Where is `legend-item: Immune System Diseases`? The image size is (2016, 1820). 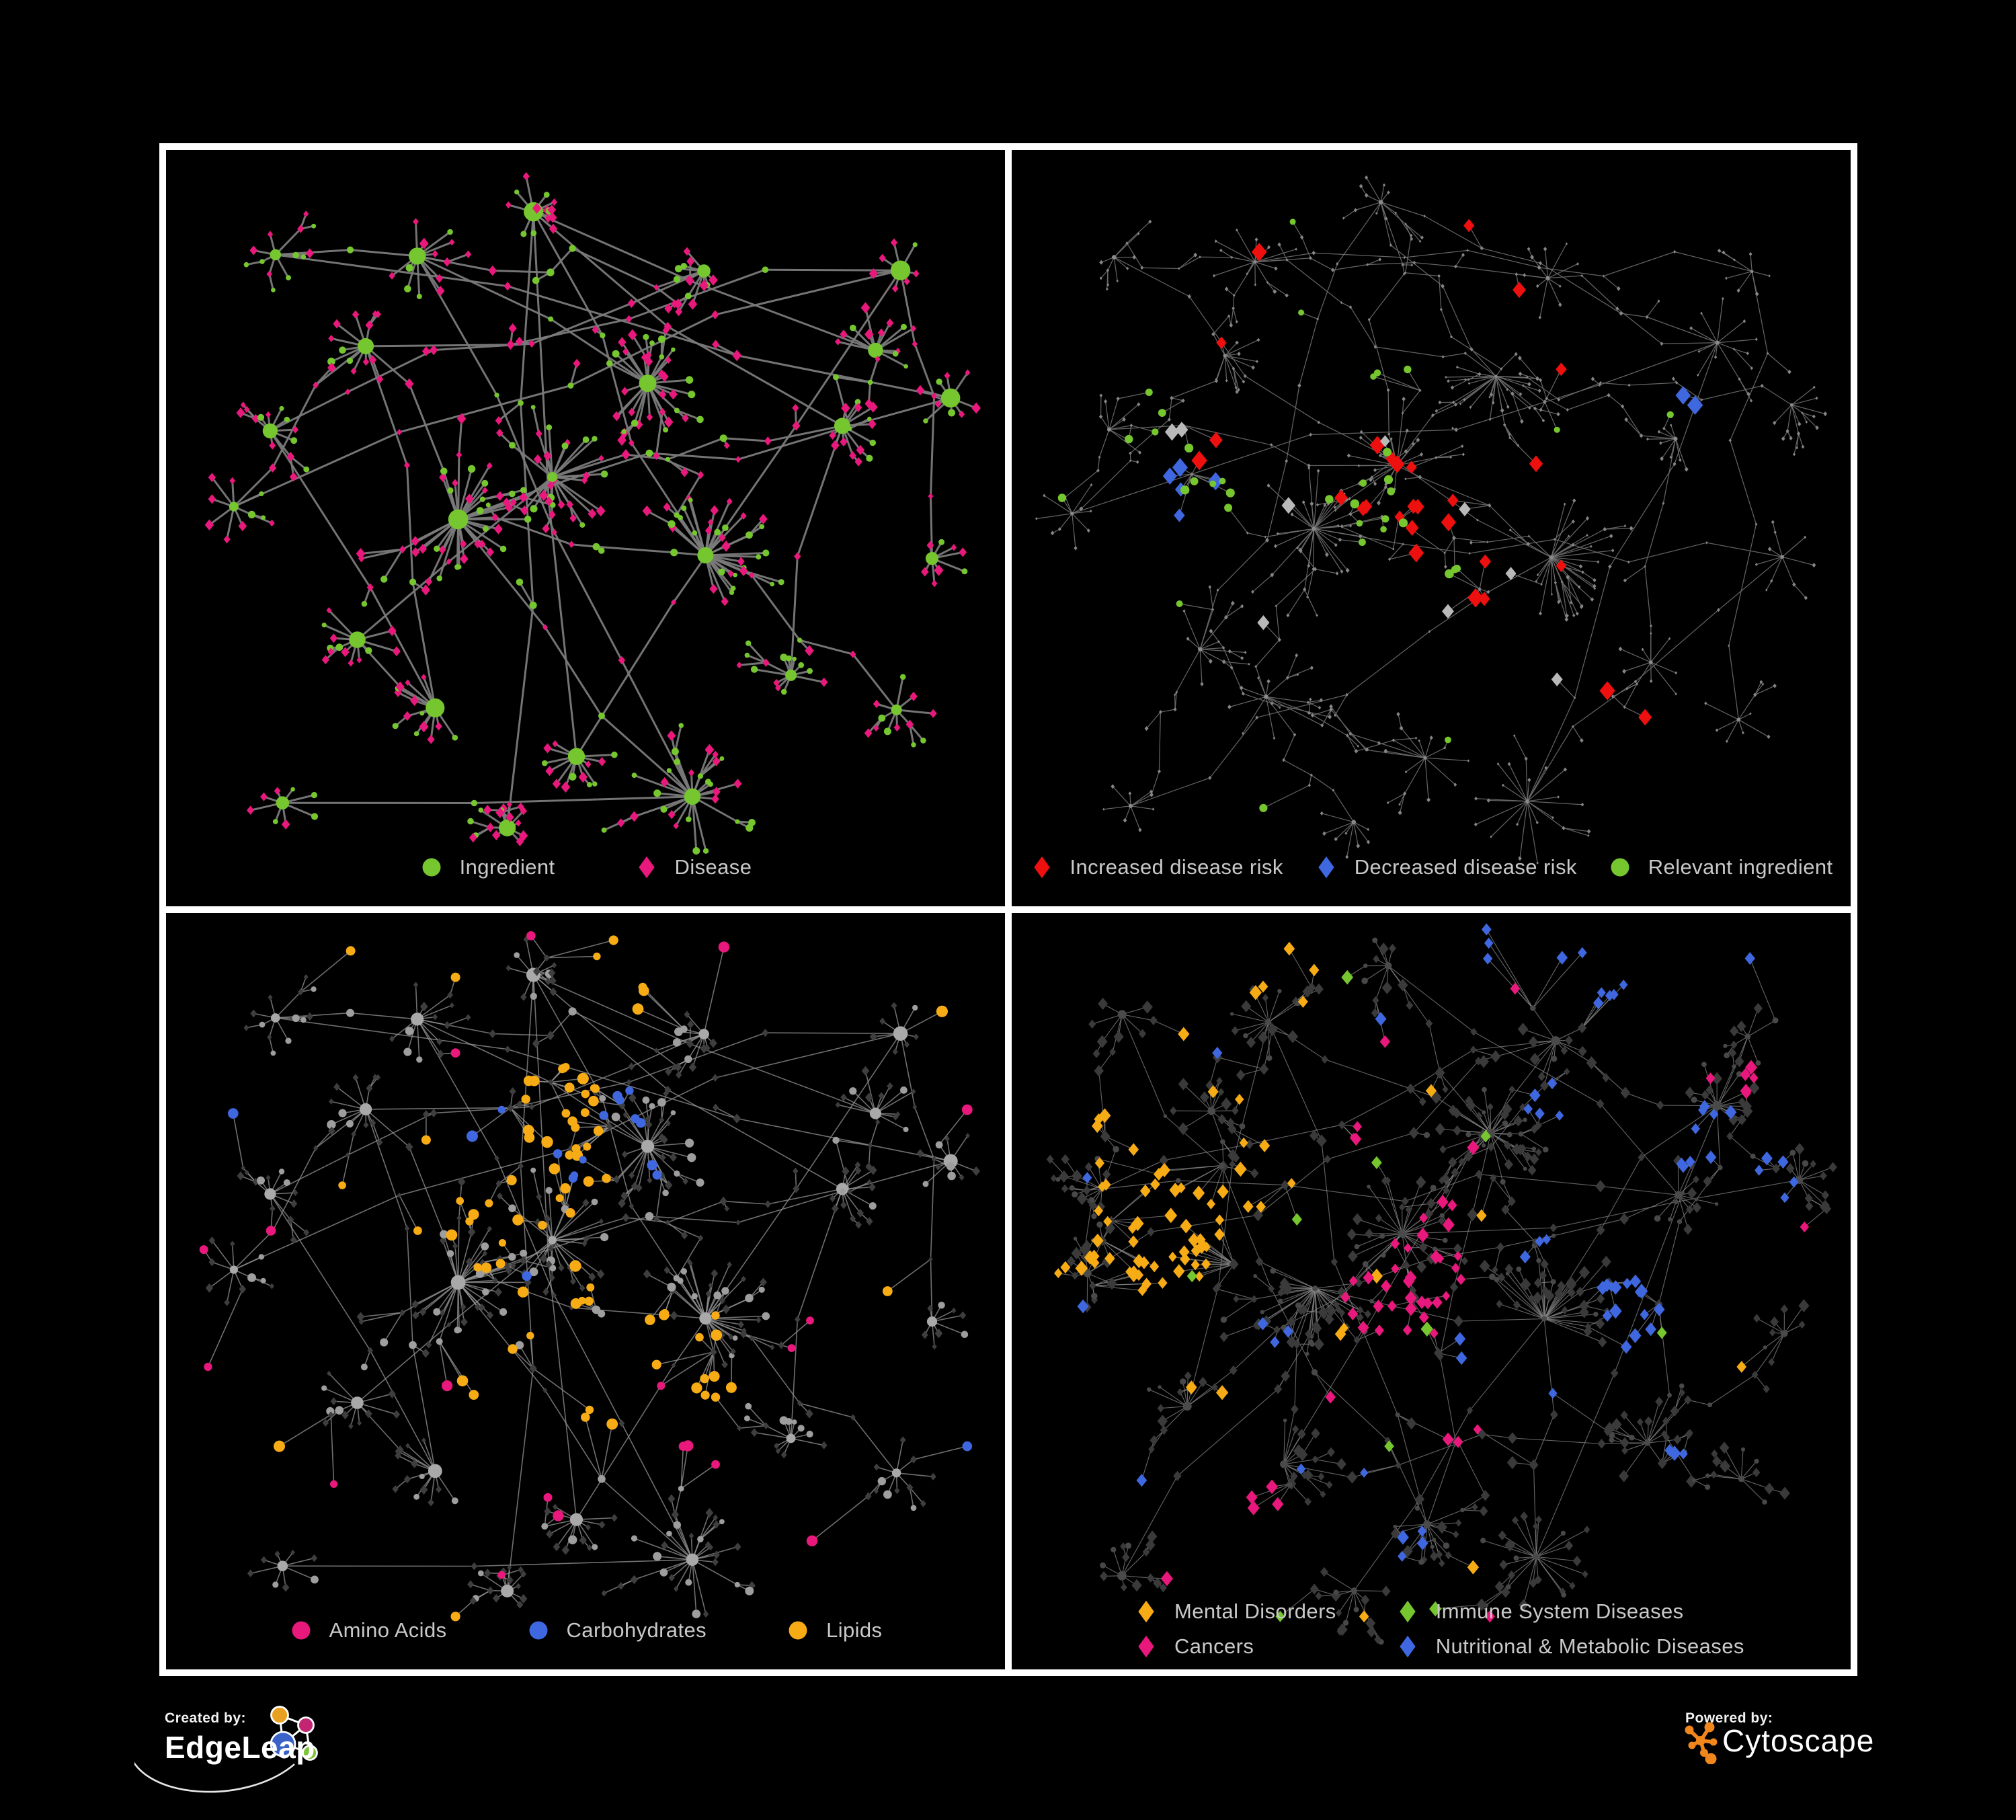
legend-item: Immune System Diseases is located at coordinates (1570, 1611).